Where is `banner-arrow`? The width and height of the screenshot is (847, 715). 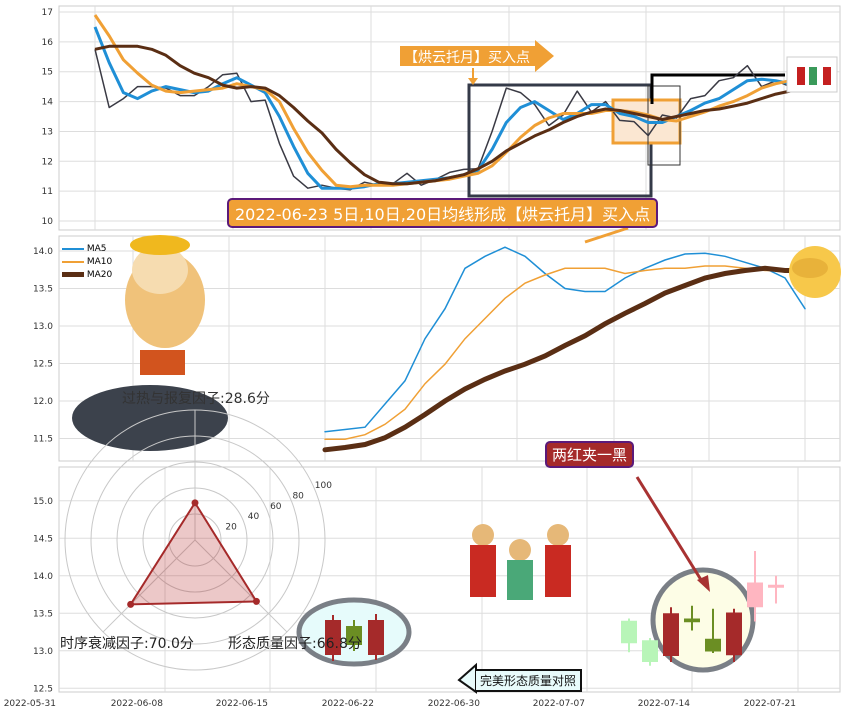
banner-arrow is located at coordinates (606, 235).